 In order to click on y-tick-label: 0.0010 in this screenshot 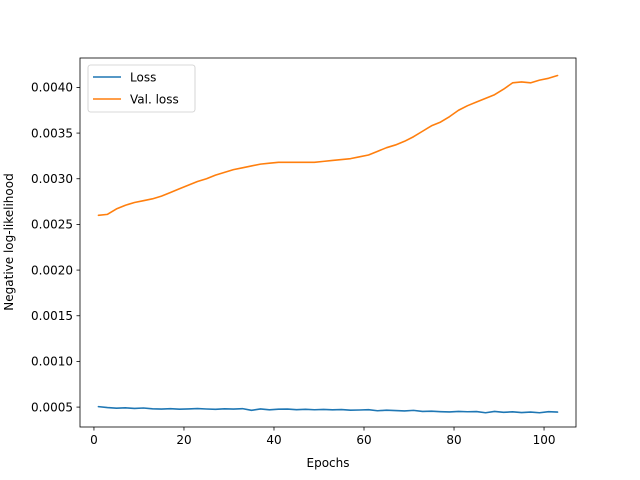, I will do `click(52, 362)`.